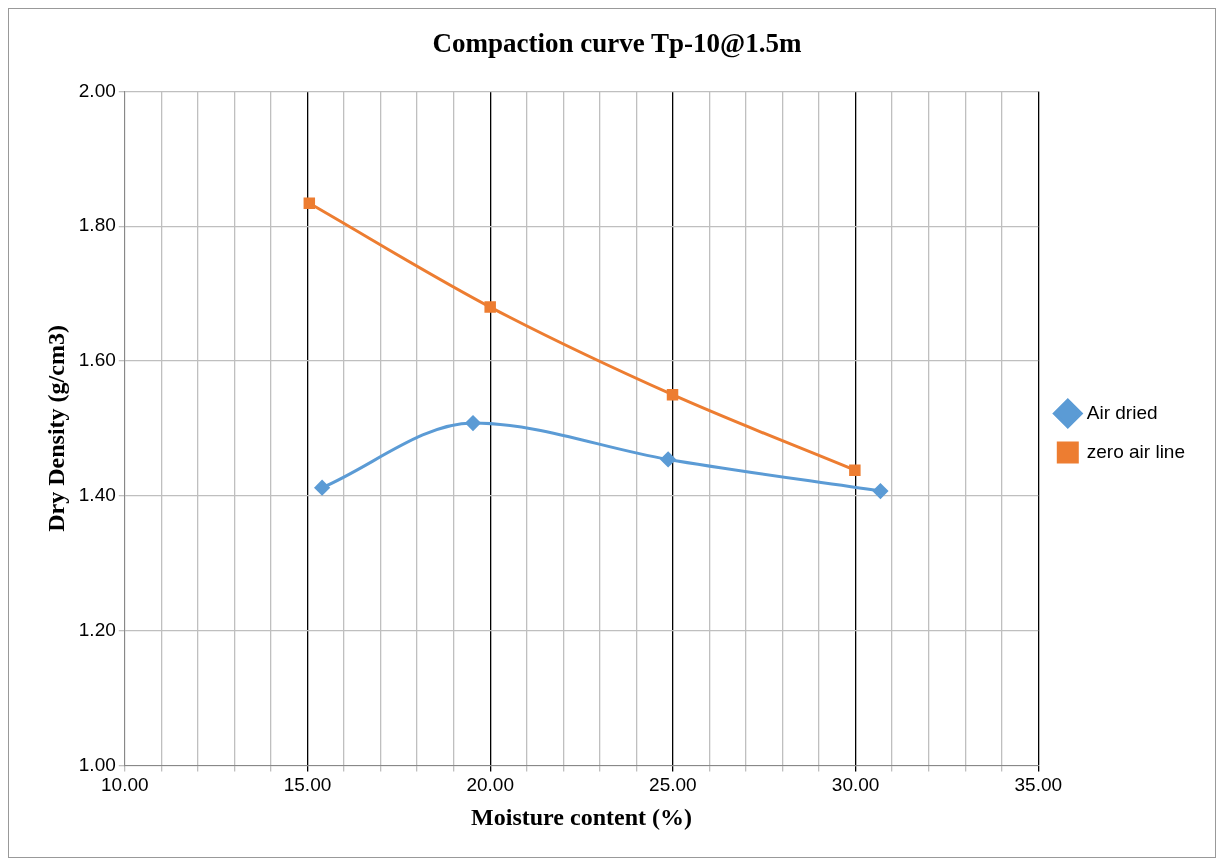  Describe the element at coordinates (97, 90) in the screenshot. I see `y-tick-label: 2.00` at that location.